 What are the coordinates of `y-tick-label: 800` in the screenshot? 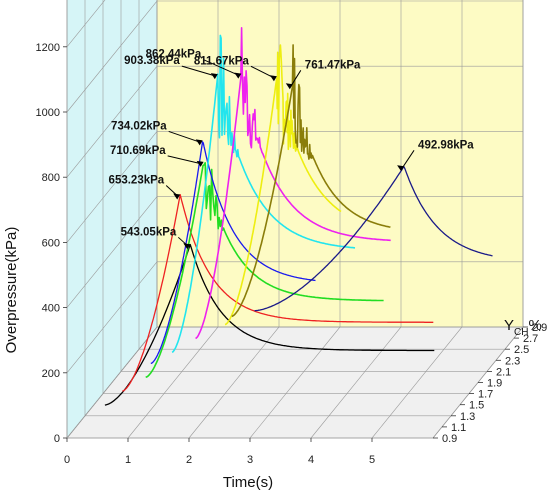 It's located at (51, 178).